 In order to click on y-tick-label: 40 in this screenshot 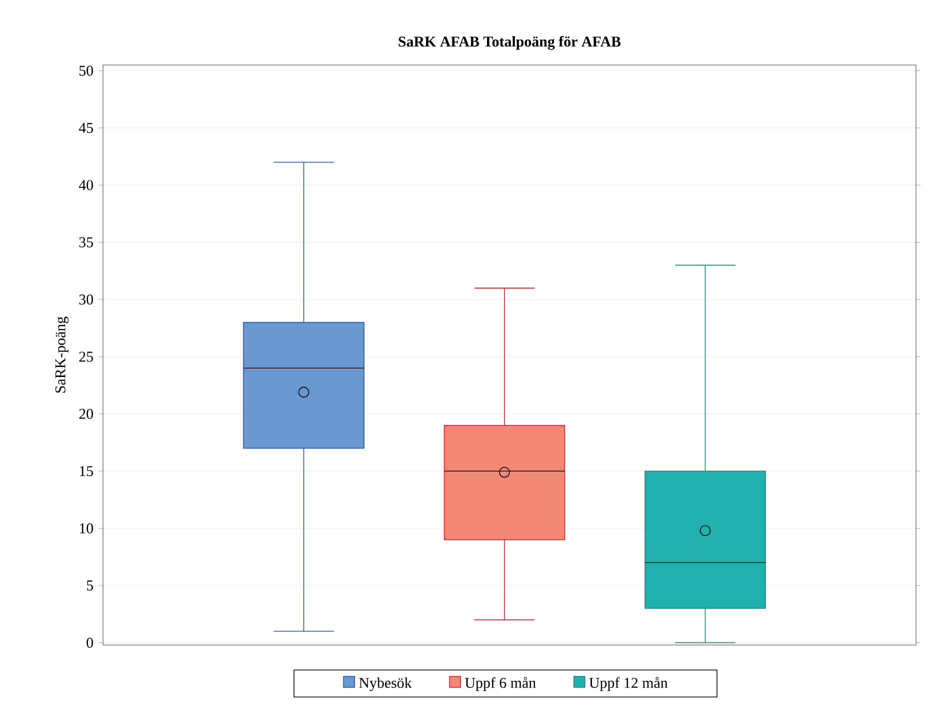, I will do `click(86, 185)`.